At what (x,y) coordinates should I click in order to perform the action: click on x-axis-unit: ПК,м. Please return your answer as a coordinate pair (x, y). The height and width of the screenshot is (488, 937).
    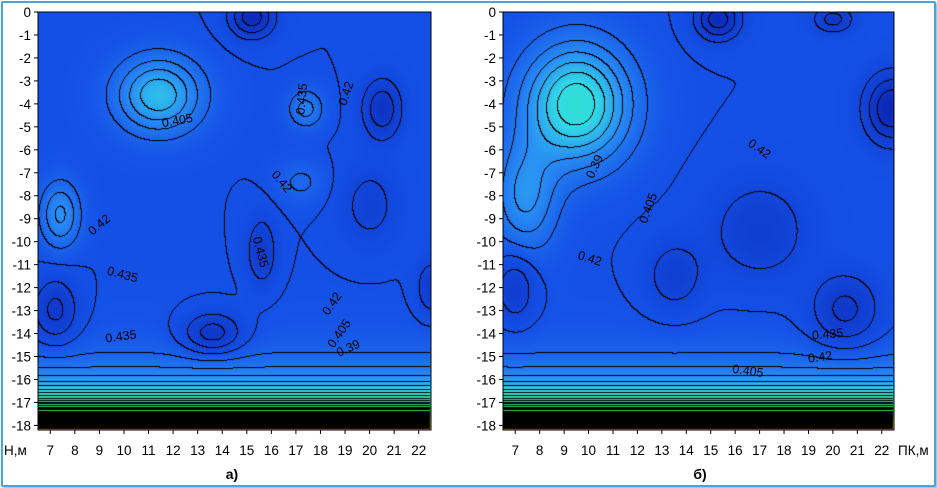
    Looking at the image, I should click on (913, 450).